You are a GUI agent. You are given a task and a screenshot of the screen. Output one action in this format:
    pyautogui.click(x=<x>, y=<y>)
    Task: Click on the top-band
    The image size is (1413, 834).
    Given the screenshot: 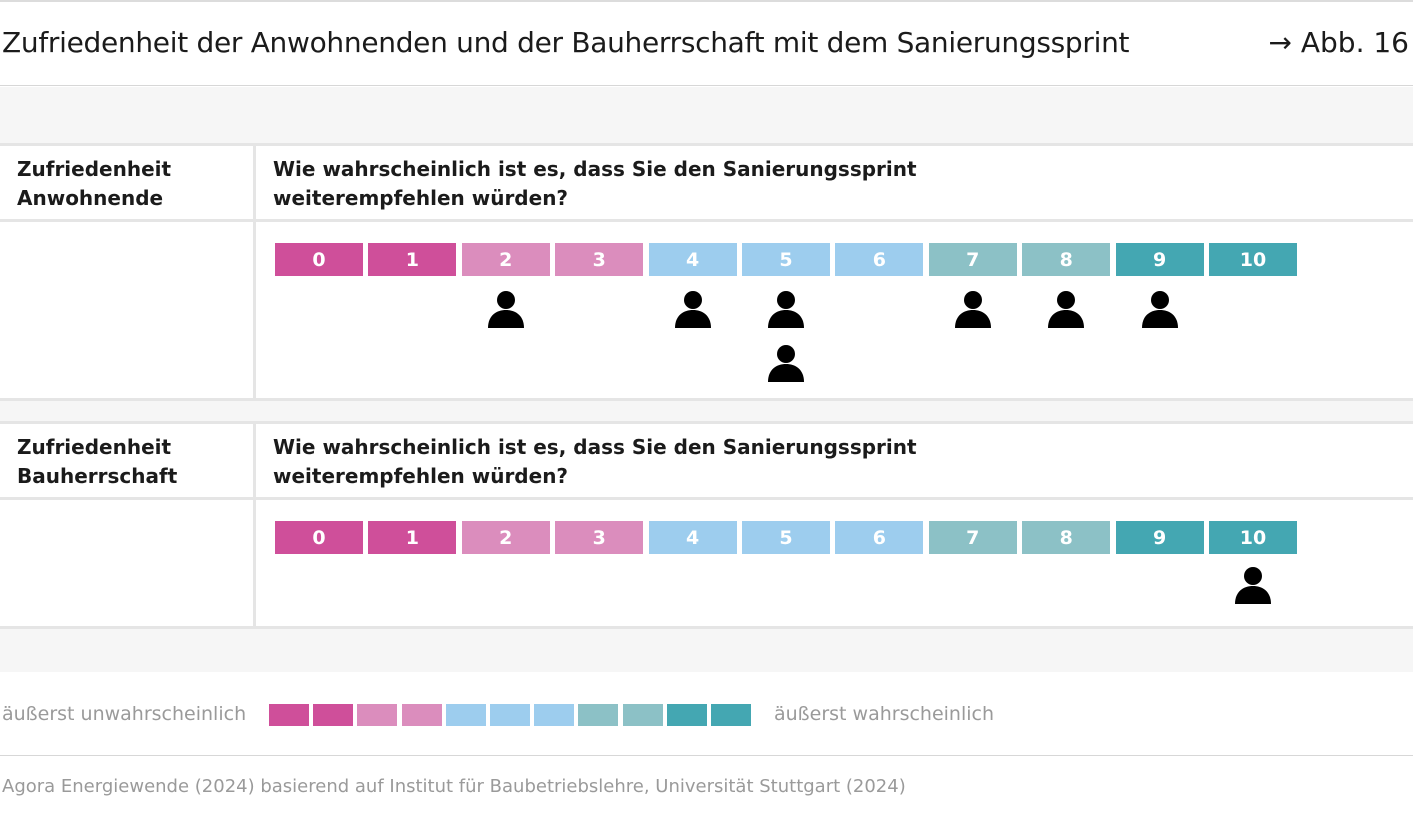 What is the action you would take?
    pyautogui.click(x=706, y=115)
    